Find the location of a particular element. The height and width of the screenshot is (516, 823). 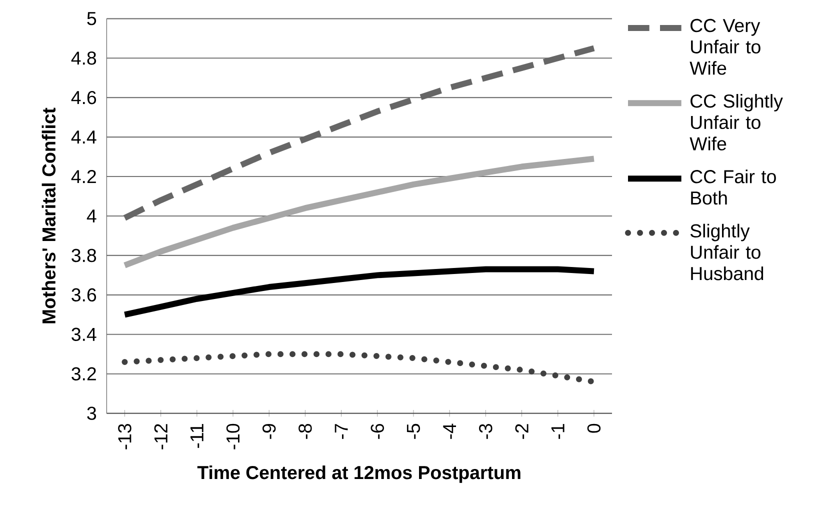

y-tick-label: 4 is located at coordinates (91, 216).